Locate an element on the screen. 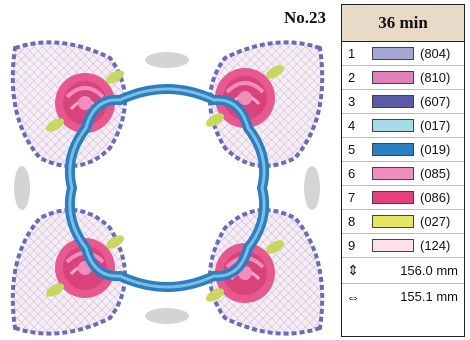 This screenshot has width=470, height=340. color-row-number: 4 is located at coordinates (352, 125).